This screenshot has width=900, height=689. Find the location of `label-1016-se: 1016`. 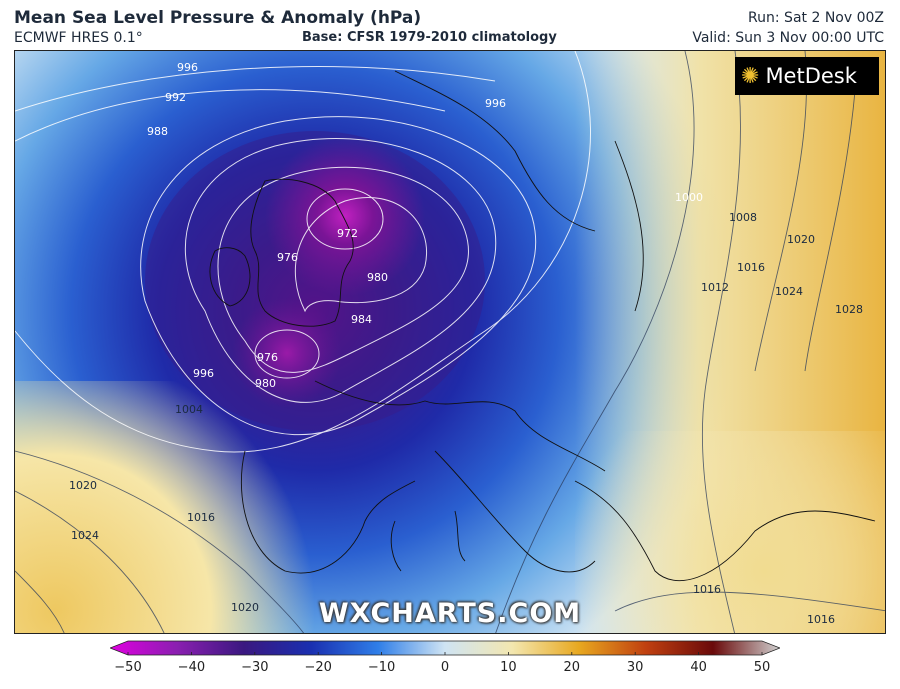

label-1016-se: 1016 is located at coordinates (707, 589).